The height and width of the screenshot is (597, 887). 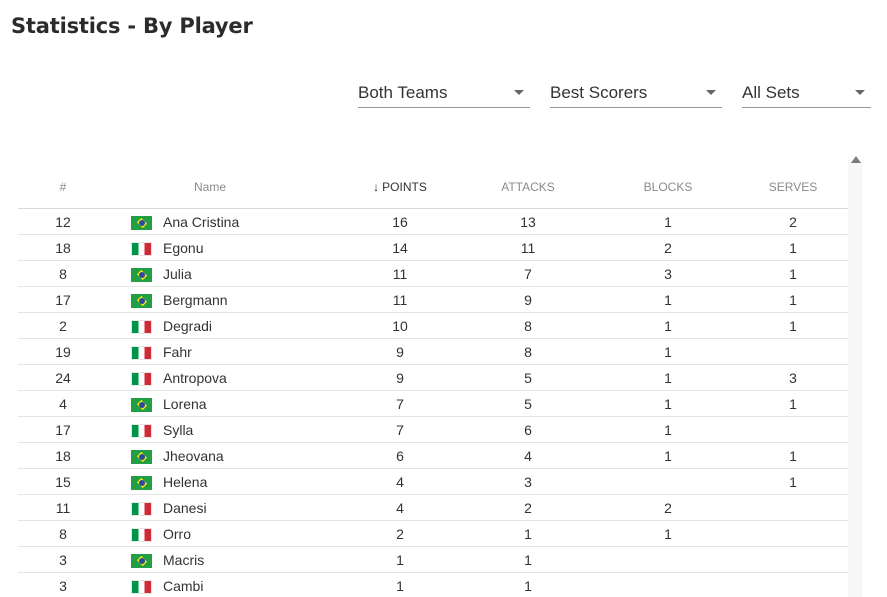 I want to click on cell-name: Egonu, so click(x=237, y=247).